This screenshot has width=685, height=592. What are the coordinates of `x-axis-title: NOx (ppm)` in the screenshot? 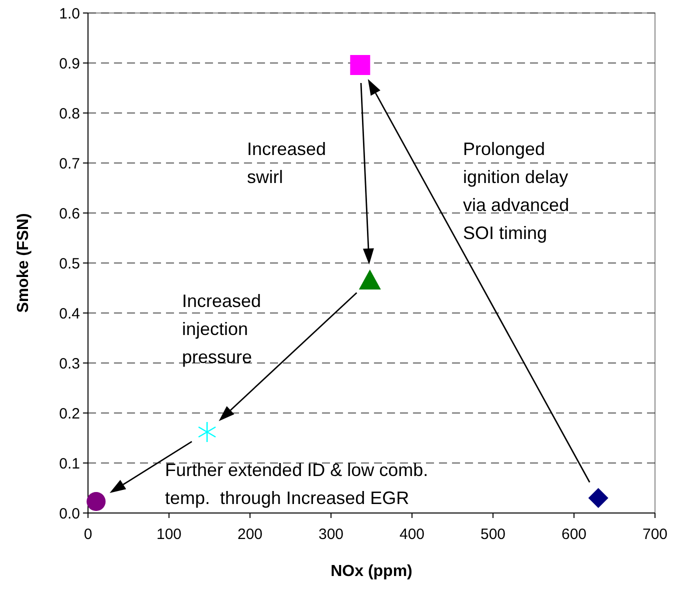 It's located at (371, 571).